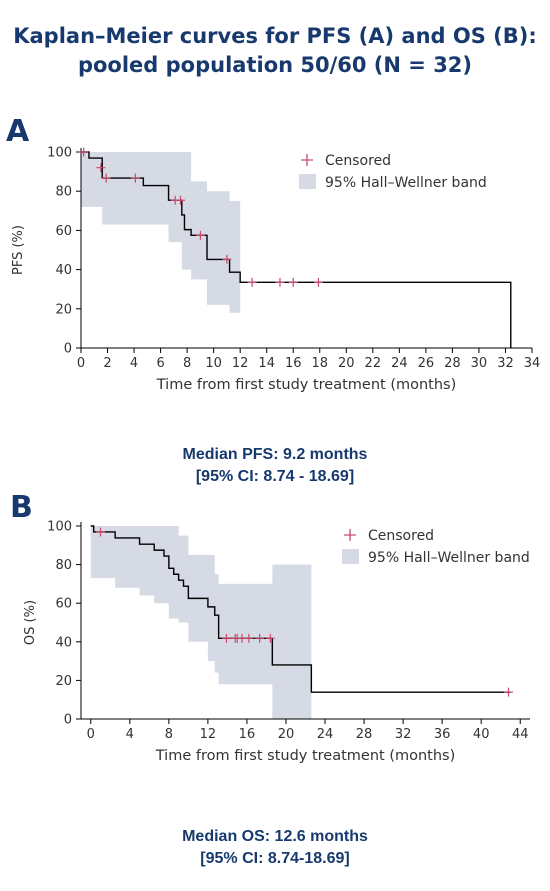 The image size is (550, 891). I want to click on title-line-2: pooled population 50/60 (N = 32), so click(275, 65).